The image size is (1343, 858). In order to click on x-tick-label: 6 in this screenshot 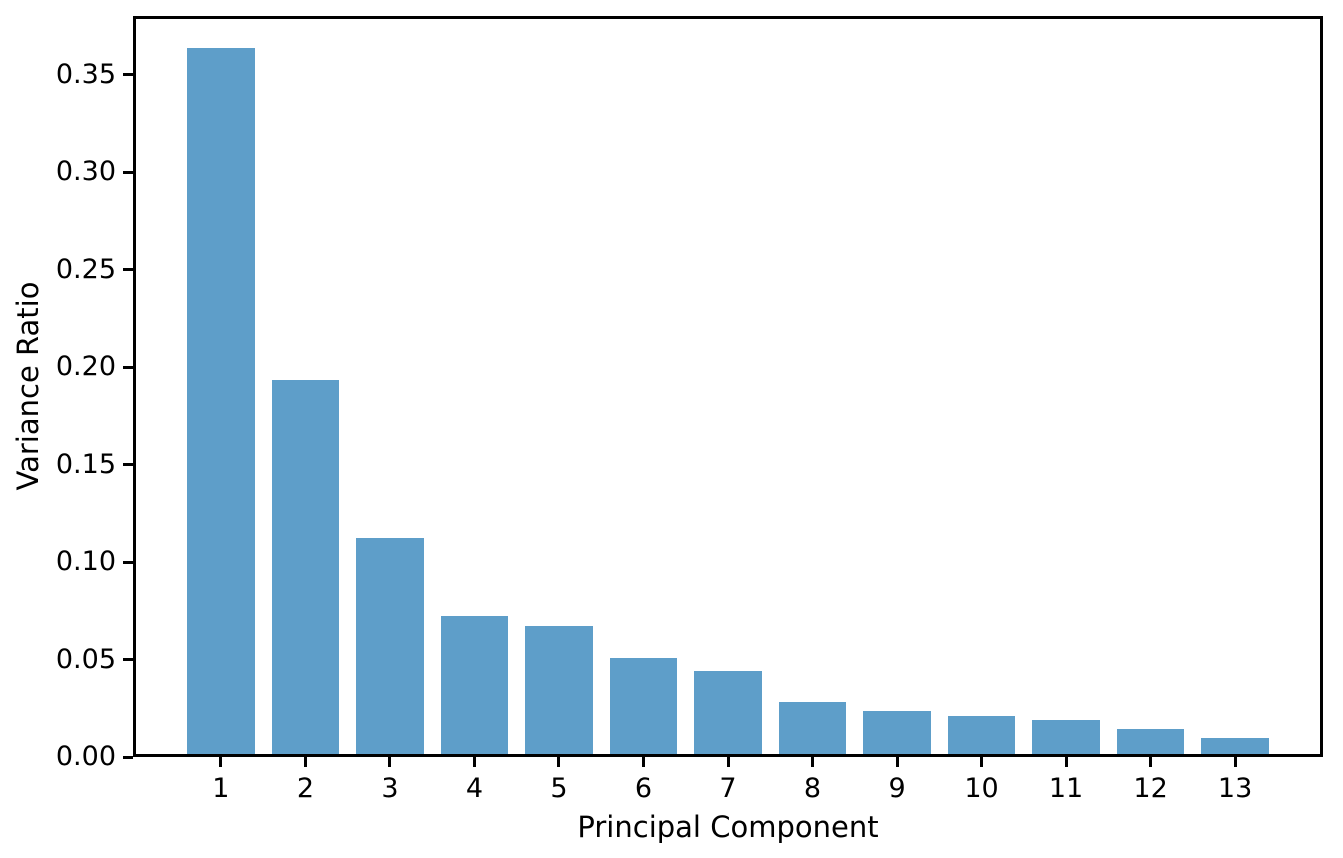, I will do `click(643, 788)`.